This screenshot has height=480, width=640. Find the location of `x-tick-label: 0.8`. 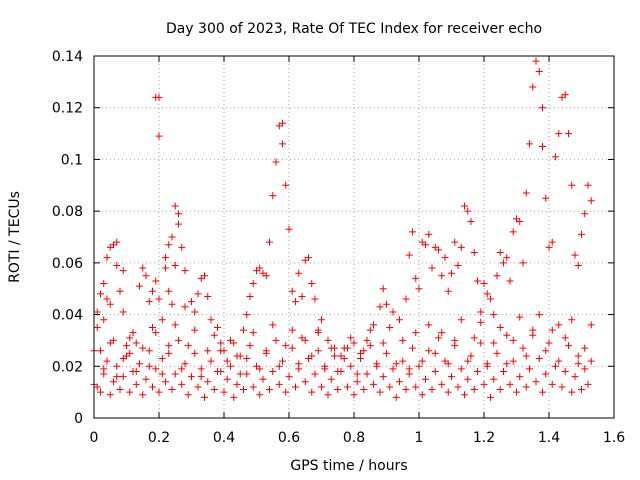

x-tick-label: 0.8 is located at coordinates (354, 438).